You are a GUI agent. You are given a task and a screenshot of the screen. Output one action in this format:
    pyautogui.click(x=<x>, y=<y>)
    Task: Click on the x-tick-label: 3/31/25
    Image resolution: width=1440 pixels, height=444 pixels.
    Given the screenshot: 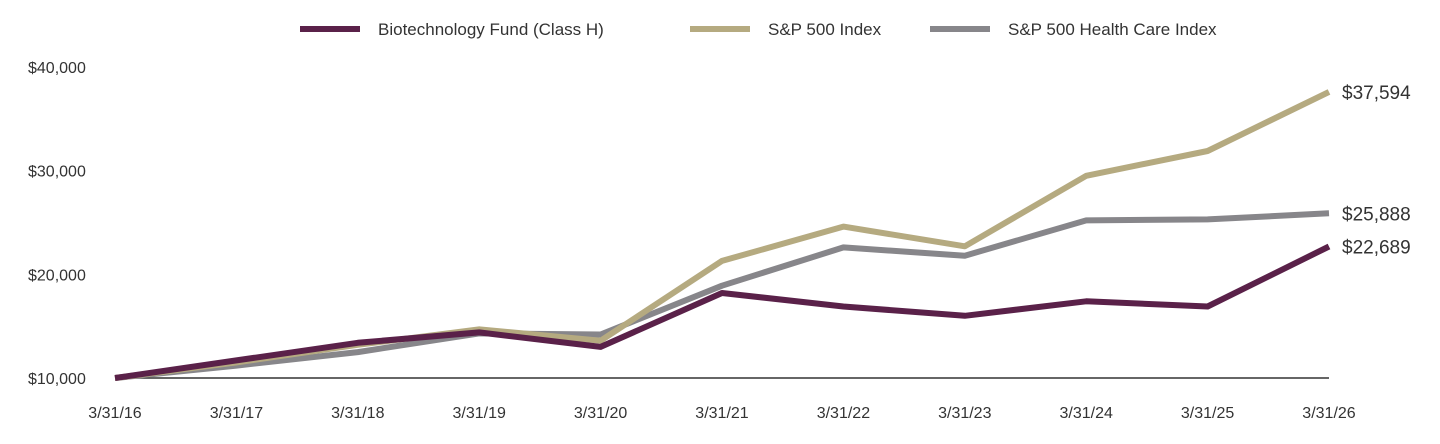 What is the action you would take?
    pyautogui.click(x=1207, y=413)
    